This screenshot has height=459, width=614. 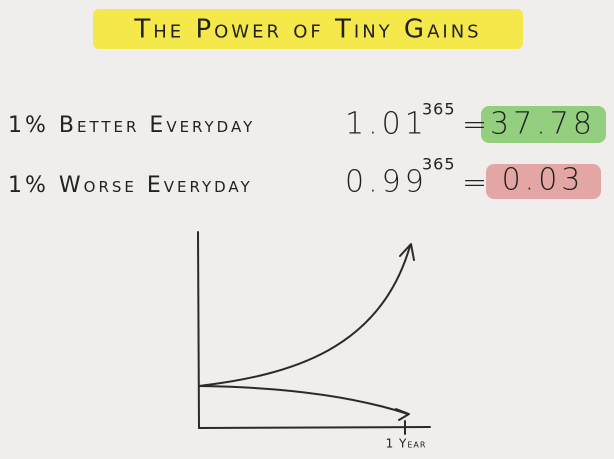 What do you see at coordinates (303, 400) in the screenshot?
I see `decline-curve` at bounding box center [303, 400].